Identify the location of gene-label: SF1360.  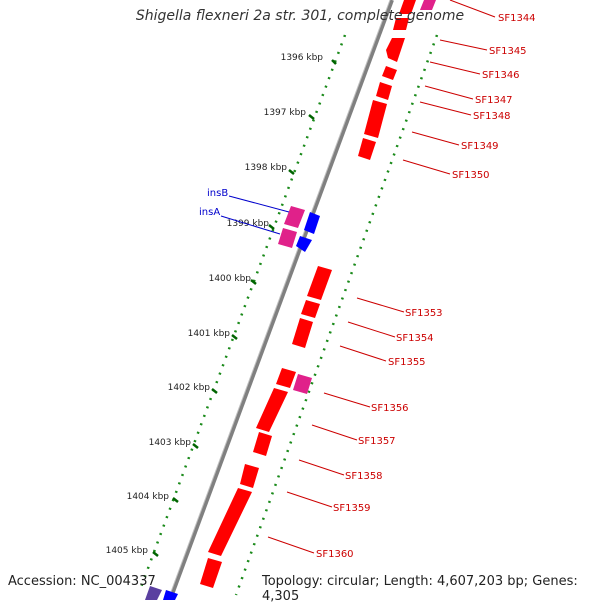
(335, 554).